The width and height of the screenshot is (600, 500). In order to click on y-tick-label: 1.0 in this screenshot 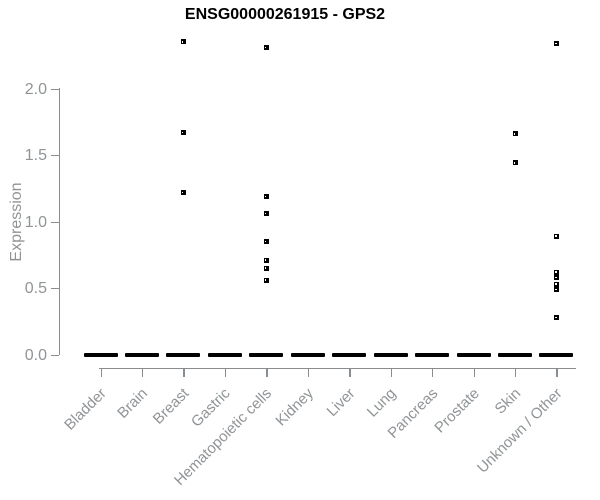, I will do `click(35, 222)`.